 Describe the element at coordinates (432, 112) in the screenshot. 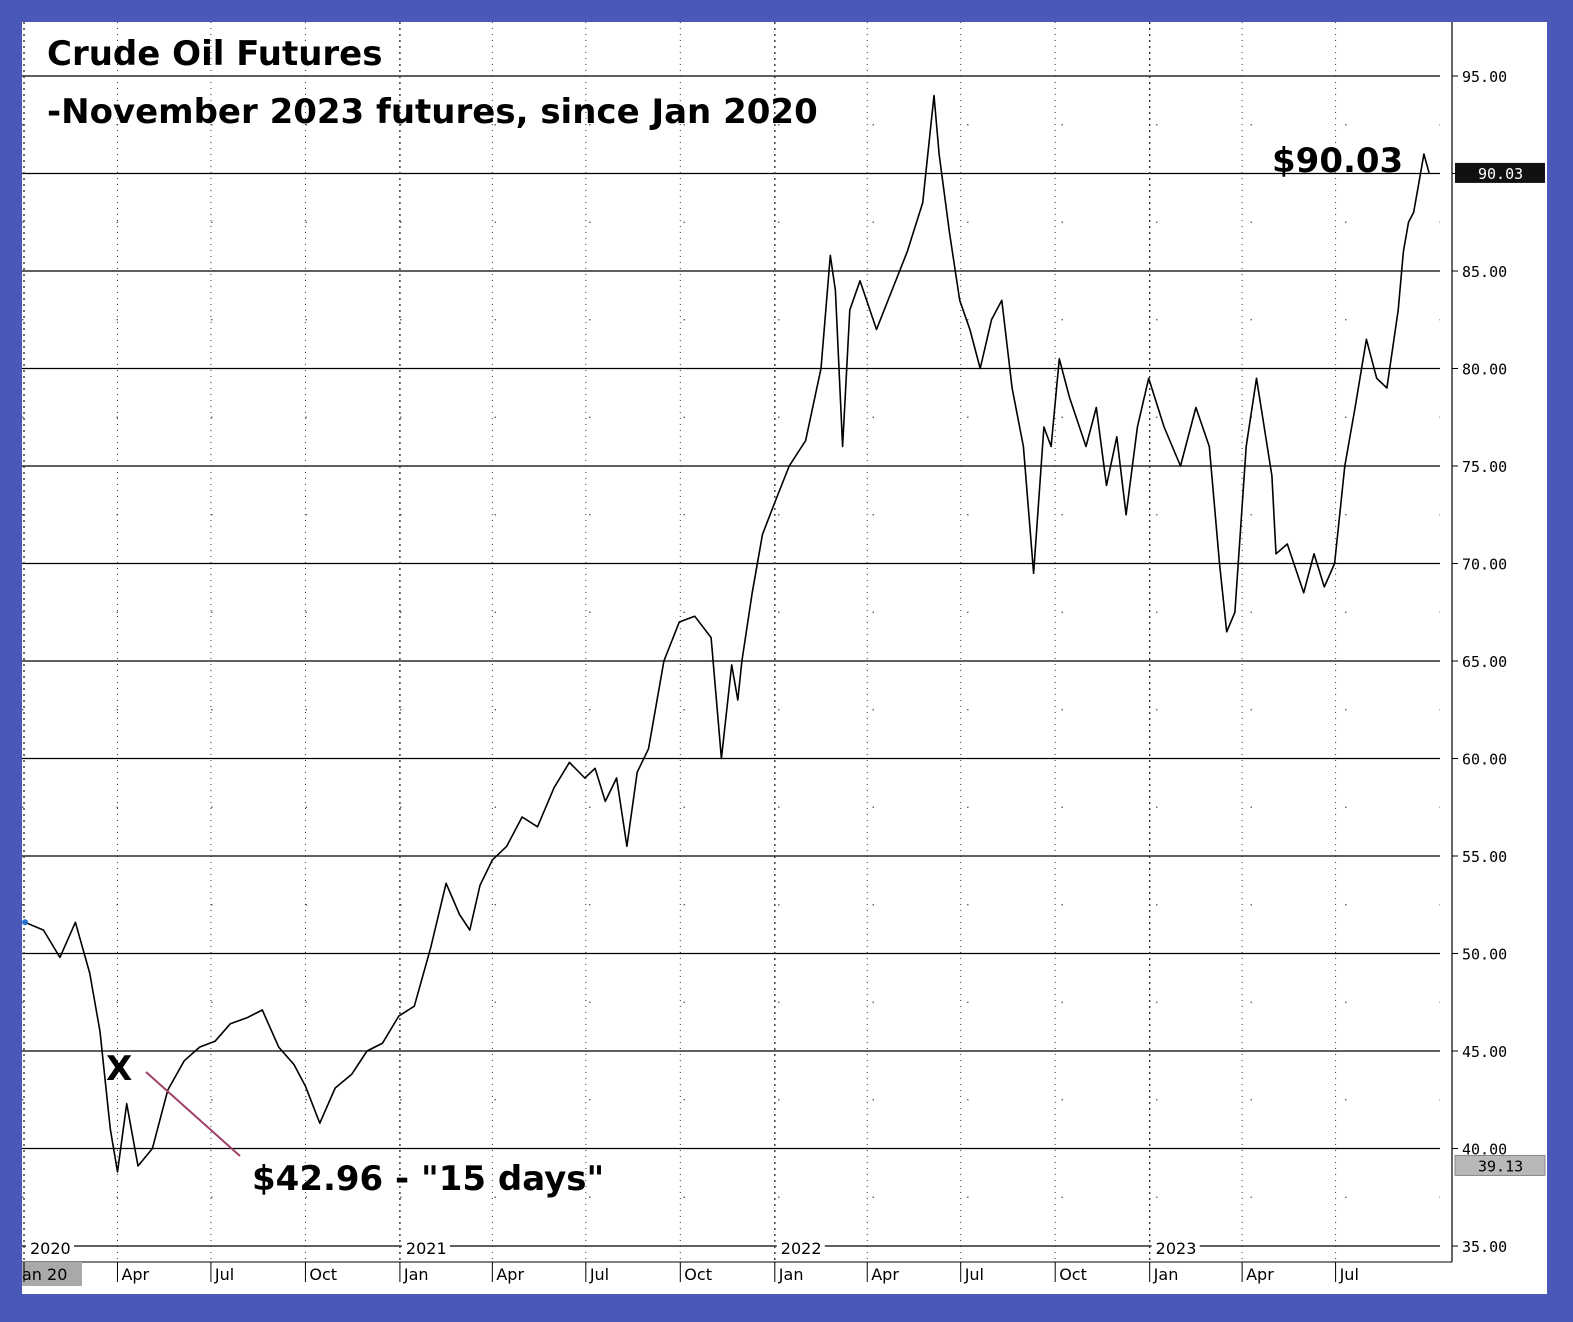

I see `chart-subtitle: -November 2023 futures, since Jan 2020` at that location.